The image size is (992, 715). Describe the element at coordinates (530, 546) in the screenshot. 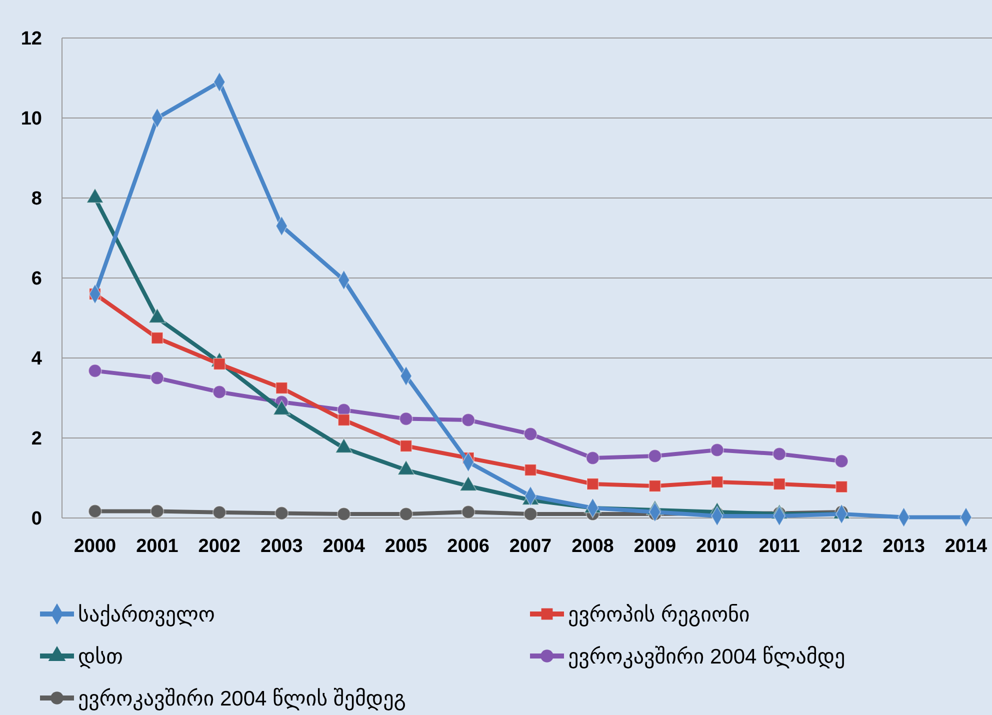

I see `x-tick-label: 2007` at that location.